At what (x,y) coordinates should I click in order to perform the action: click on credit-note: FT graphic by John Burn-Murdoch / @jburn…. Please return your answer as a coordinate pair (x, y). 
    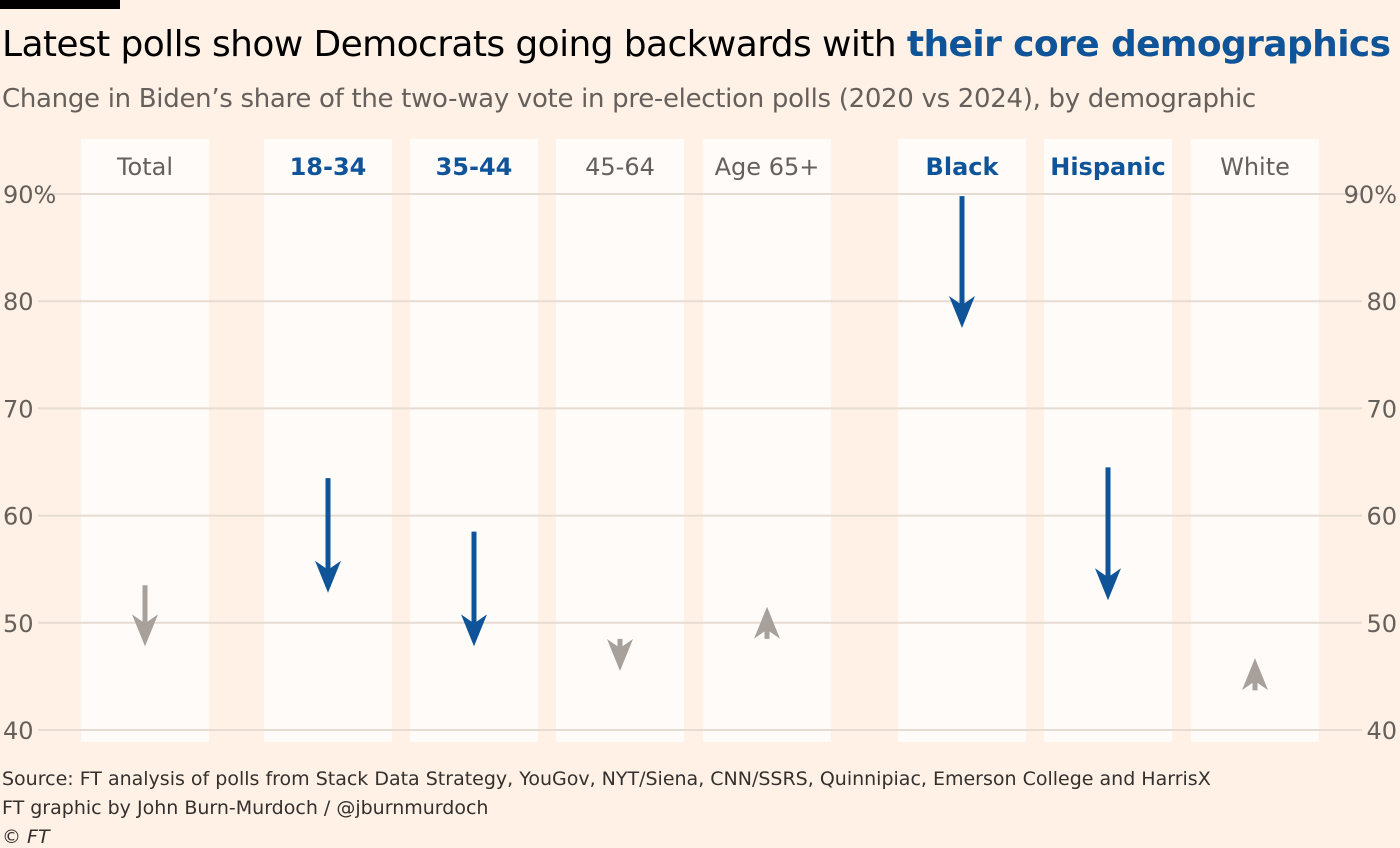
    Looking at the image, I should click on (245, 808).